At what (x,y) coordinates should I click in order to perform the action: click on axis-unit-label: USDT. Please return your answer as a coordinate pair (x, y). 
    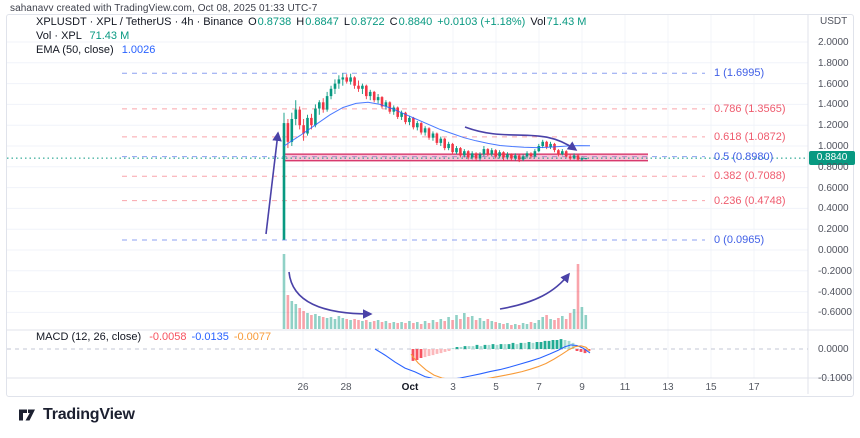
    Looking at the image, I should click on (834, 21).